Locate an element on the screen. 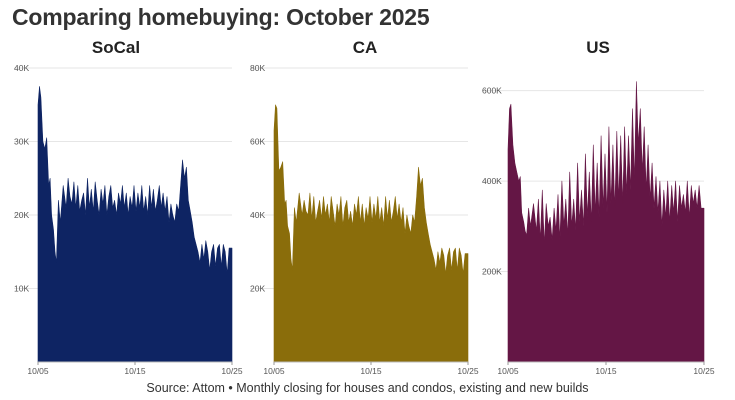  y-tick-label: 10K is located at coordinates (21, 289).